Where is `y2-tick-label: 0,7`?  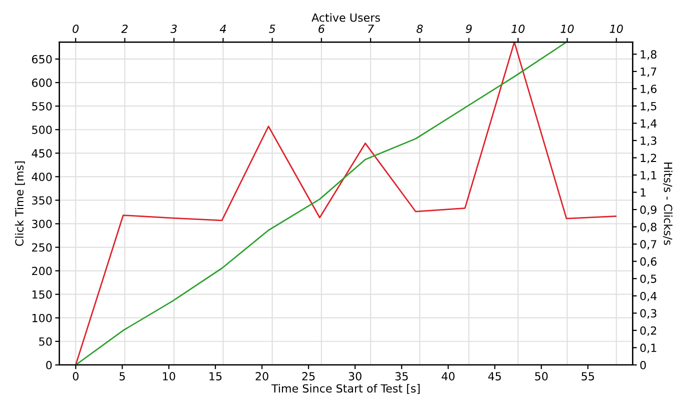
y2-tick-label: 0,7 is located at coordinates (648, 245).